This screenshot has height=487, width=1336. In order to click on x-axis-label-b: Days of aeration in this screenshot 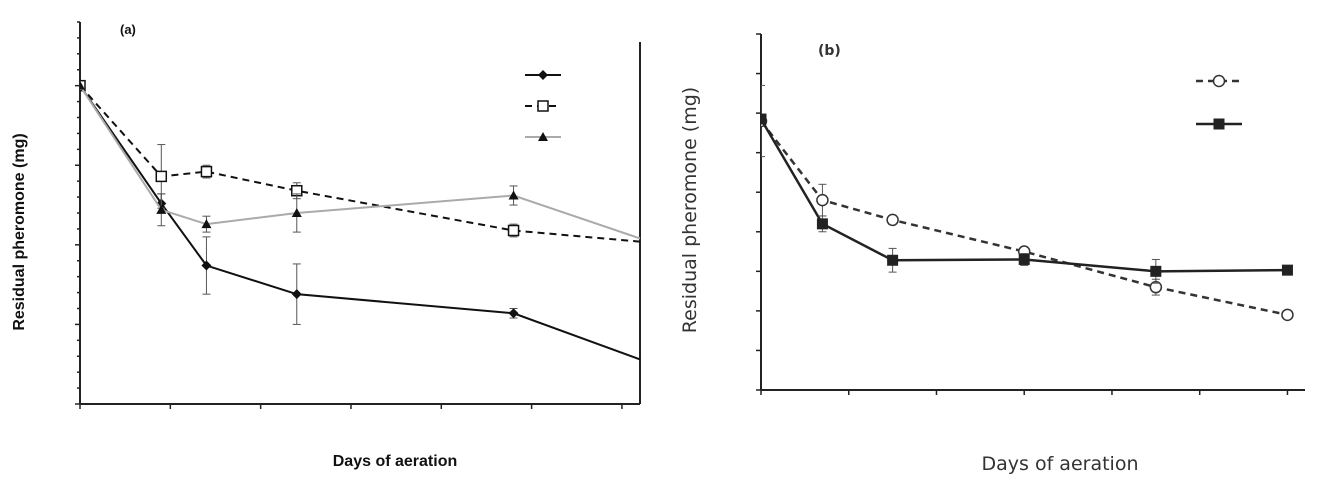, I will do `click(1060, 464)`.